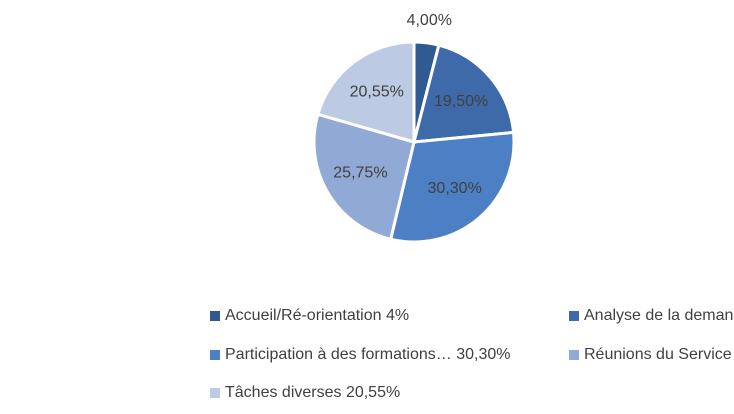 The height and width of the screenshot is (414, 734). What do you see at coordinates (659, 315) in the screenshot?
I see `legend-label: Analyse de la demande 19,5%` at bounding box center [659, 315].